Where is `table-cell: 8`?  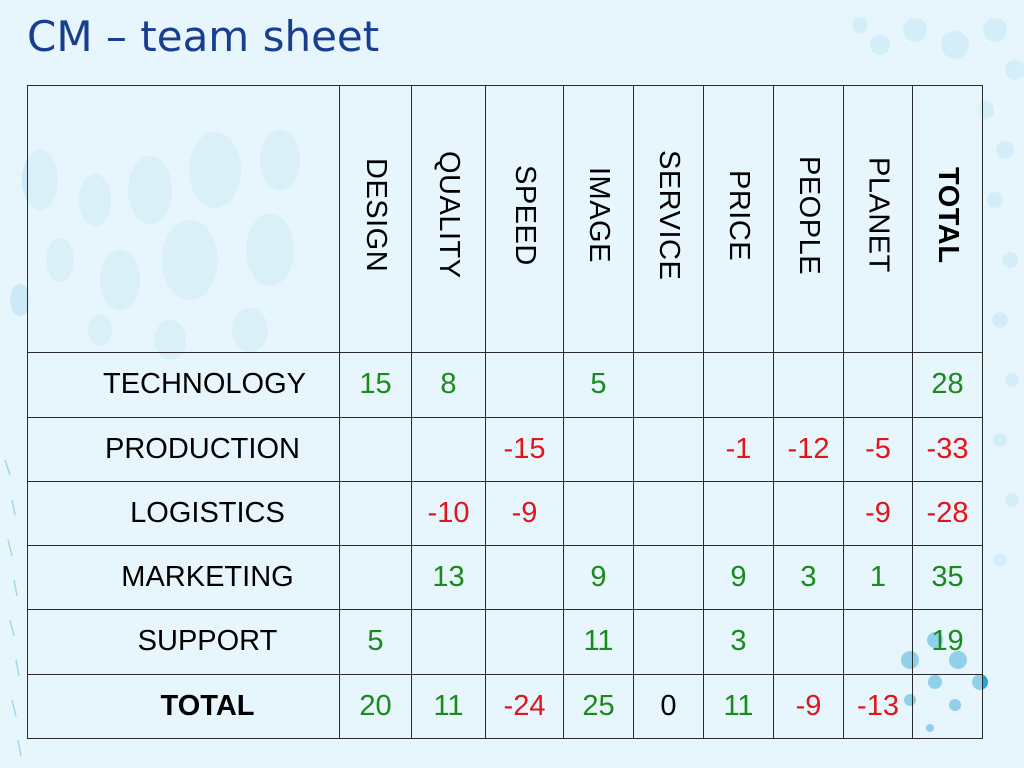
table-cell: 8 is located at coordinates (448, 385).